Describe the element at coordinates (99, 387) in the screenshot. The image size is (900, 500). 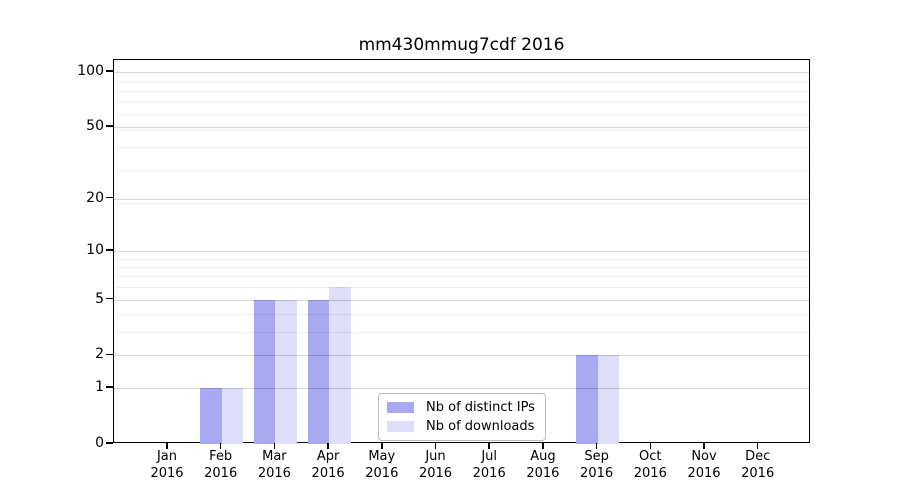
I see `y-tick-label: 1` at that location.